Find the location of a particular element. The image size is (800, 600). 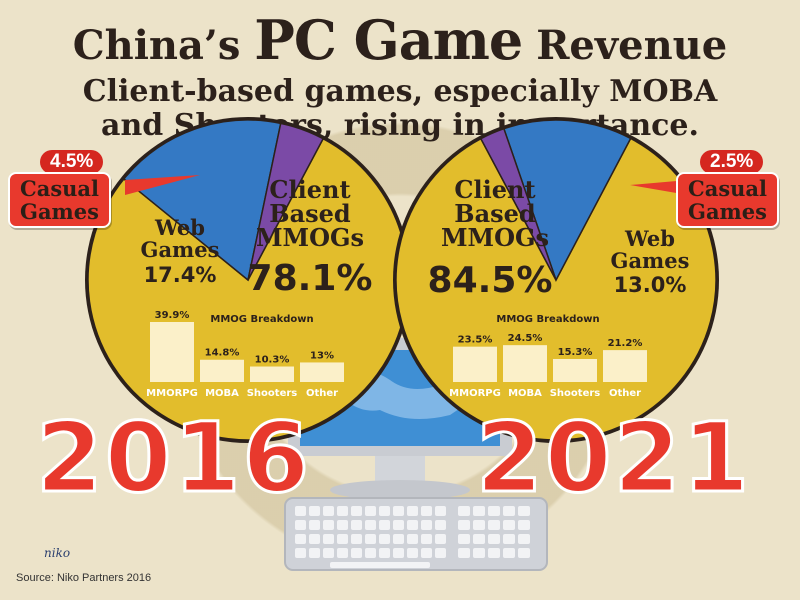

breakdown-2021-bar-shooters is located at coordinates (575, 370).